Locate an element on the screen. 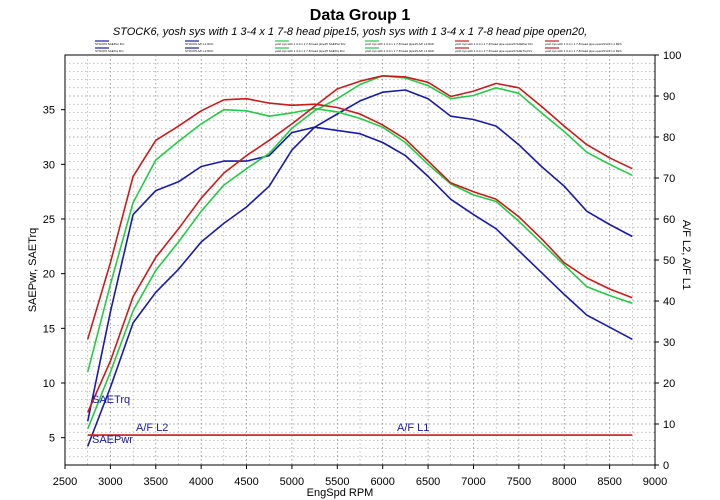  y-axis-label-right: A/F L2, A/F L1 is located at coordinates (686, 255).